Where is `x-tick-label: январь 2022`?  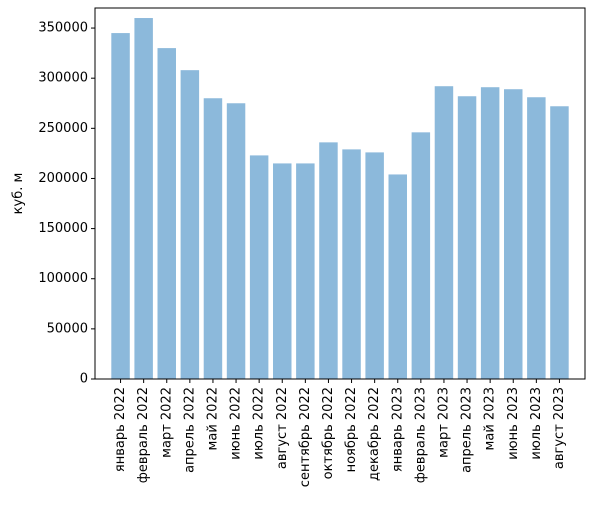 x-tick-label: январь 2022 is located at coordinates (120, 429).